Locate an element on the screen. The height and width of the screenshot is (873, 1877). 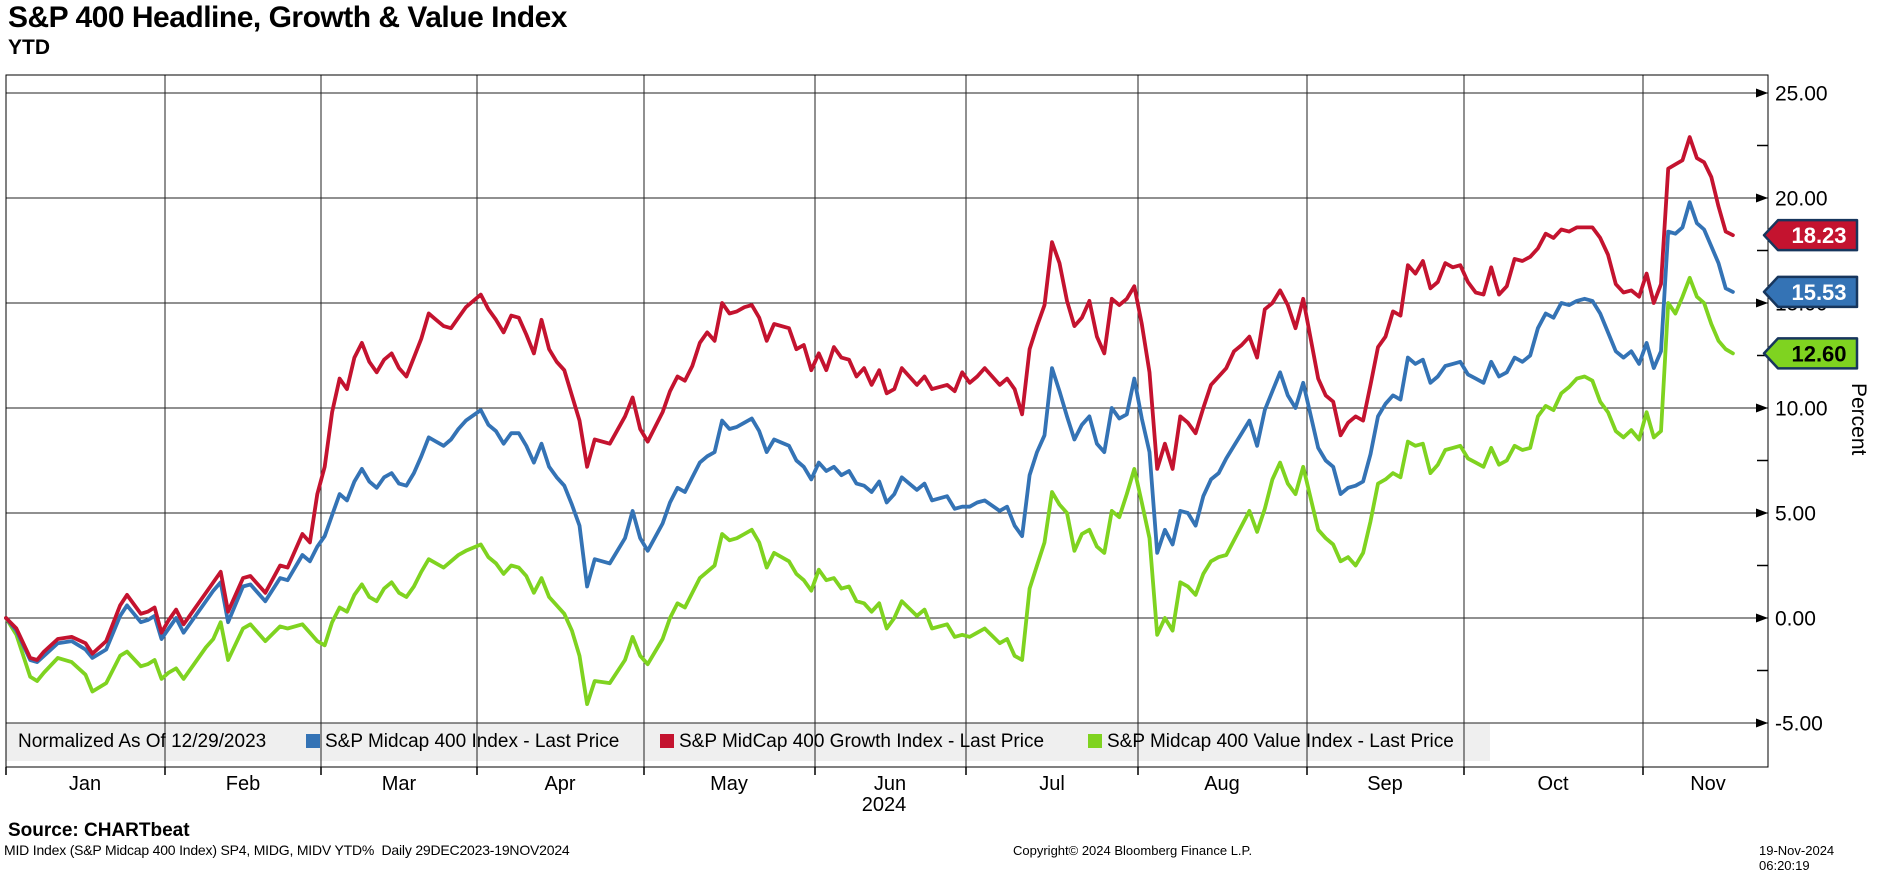
headline-last-price-badge is located at coordinates (1810, 292).